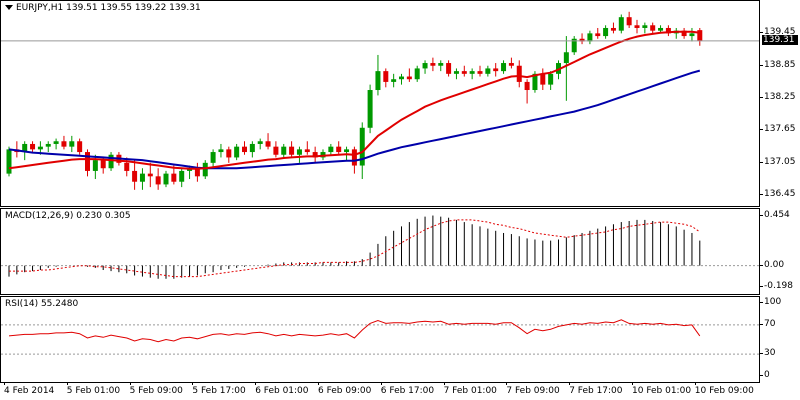 This screenshot has width=800, height=400. What do you see at coordinates (778, 97) in the screenshot?
I see `price-scale-tick: 138.25` at bounding box center [778, 97].